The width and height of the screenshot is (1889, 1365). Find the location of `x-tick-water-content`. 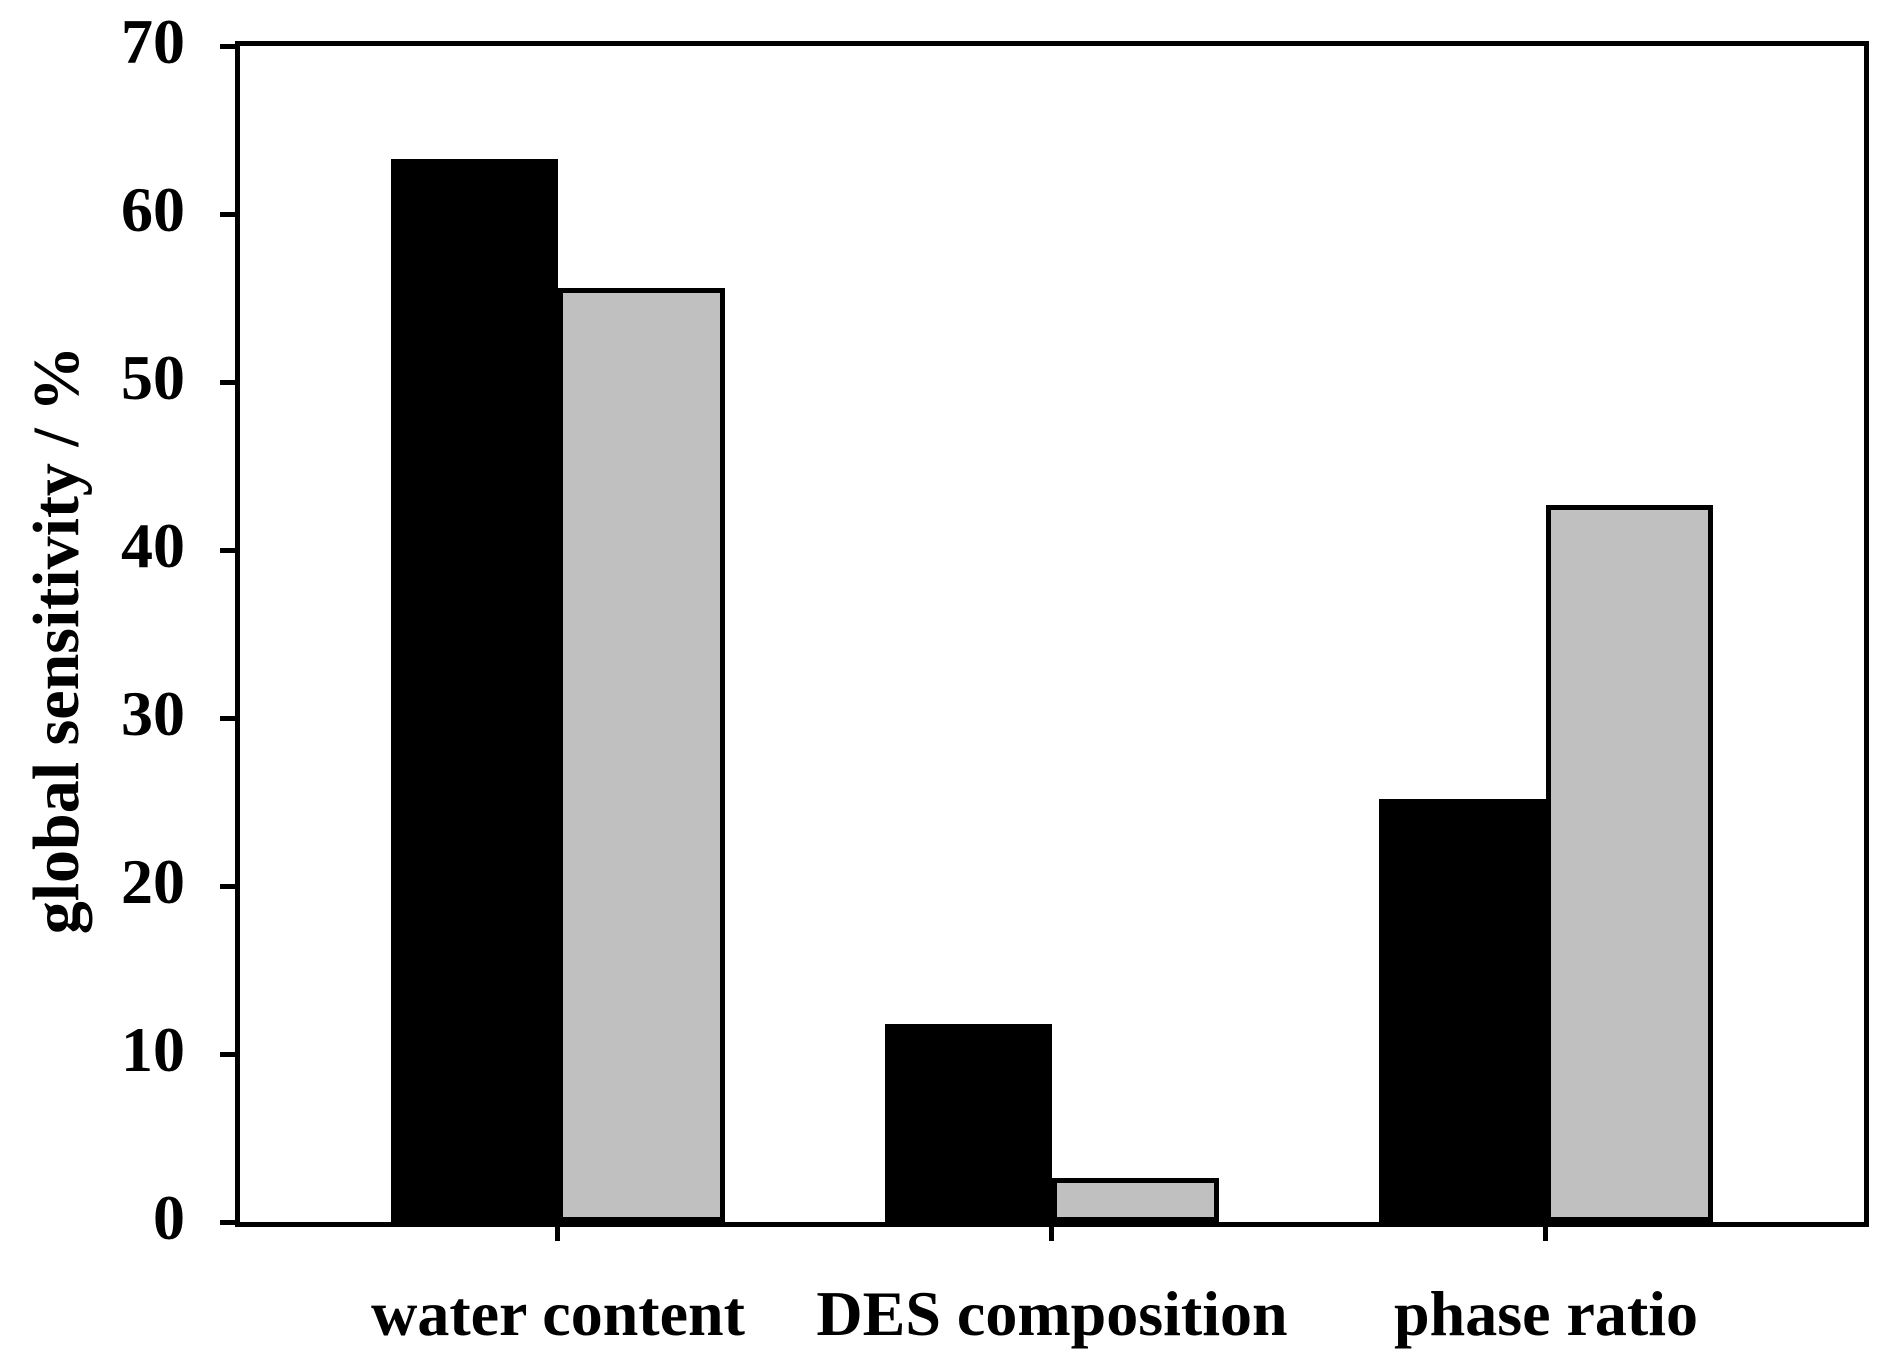

x-tick-water-content is located at coordinates (557, 1234).